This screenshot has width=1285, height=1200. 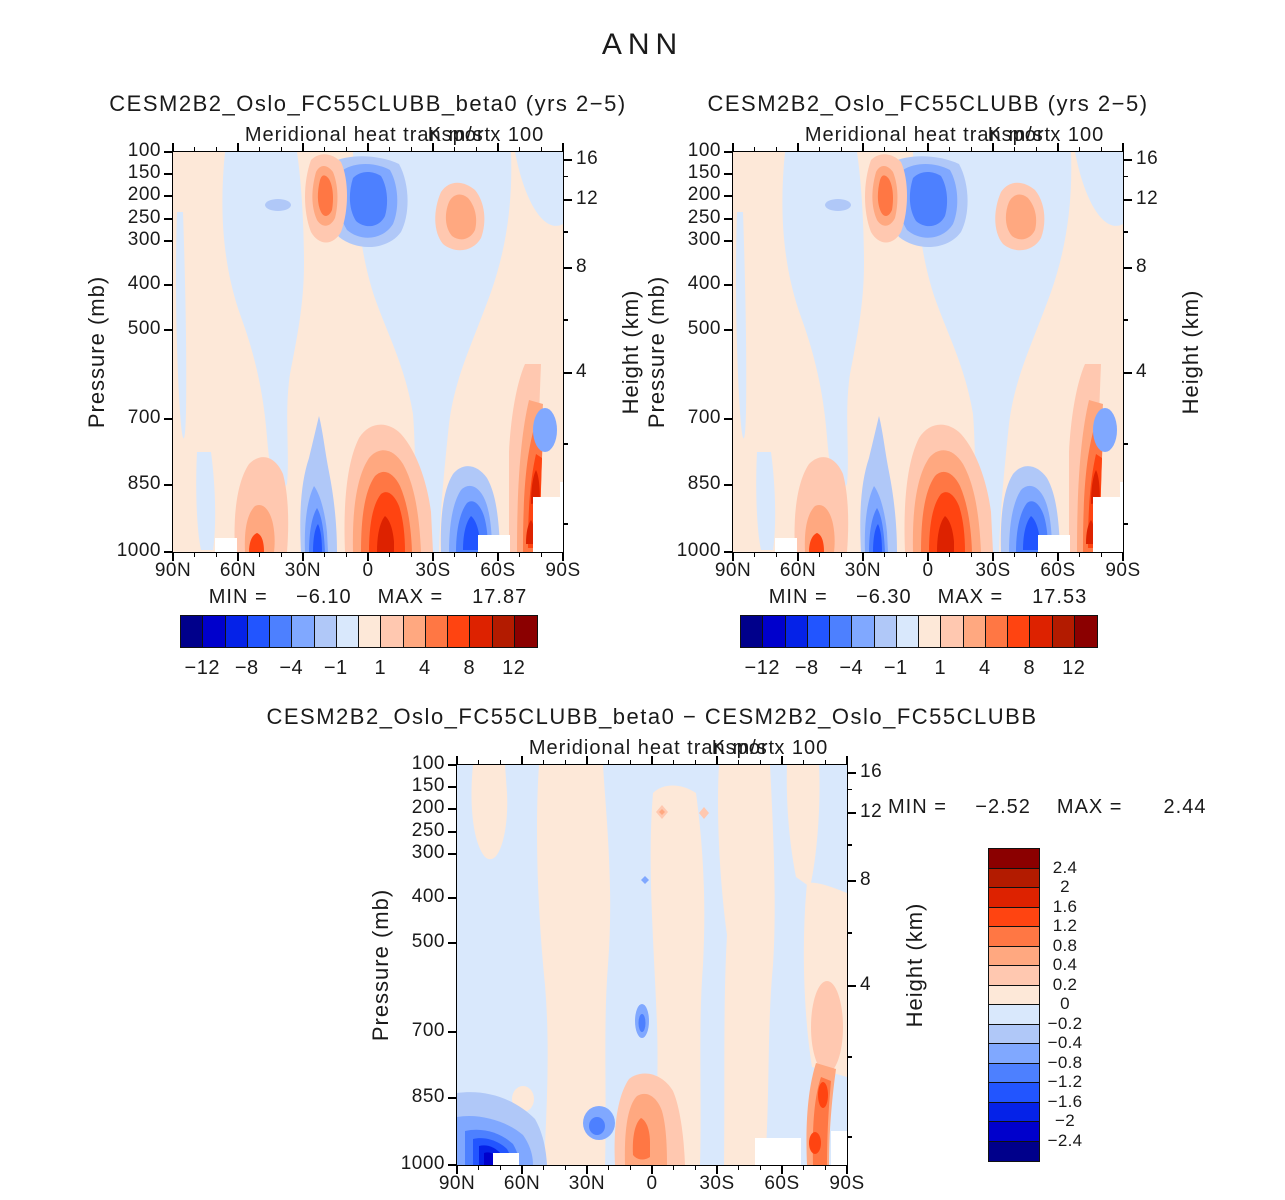 I want to click on colorbar-tick-label: 8, so click(x=469, y=668).